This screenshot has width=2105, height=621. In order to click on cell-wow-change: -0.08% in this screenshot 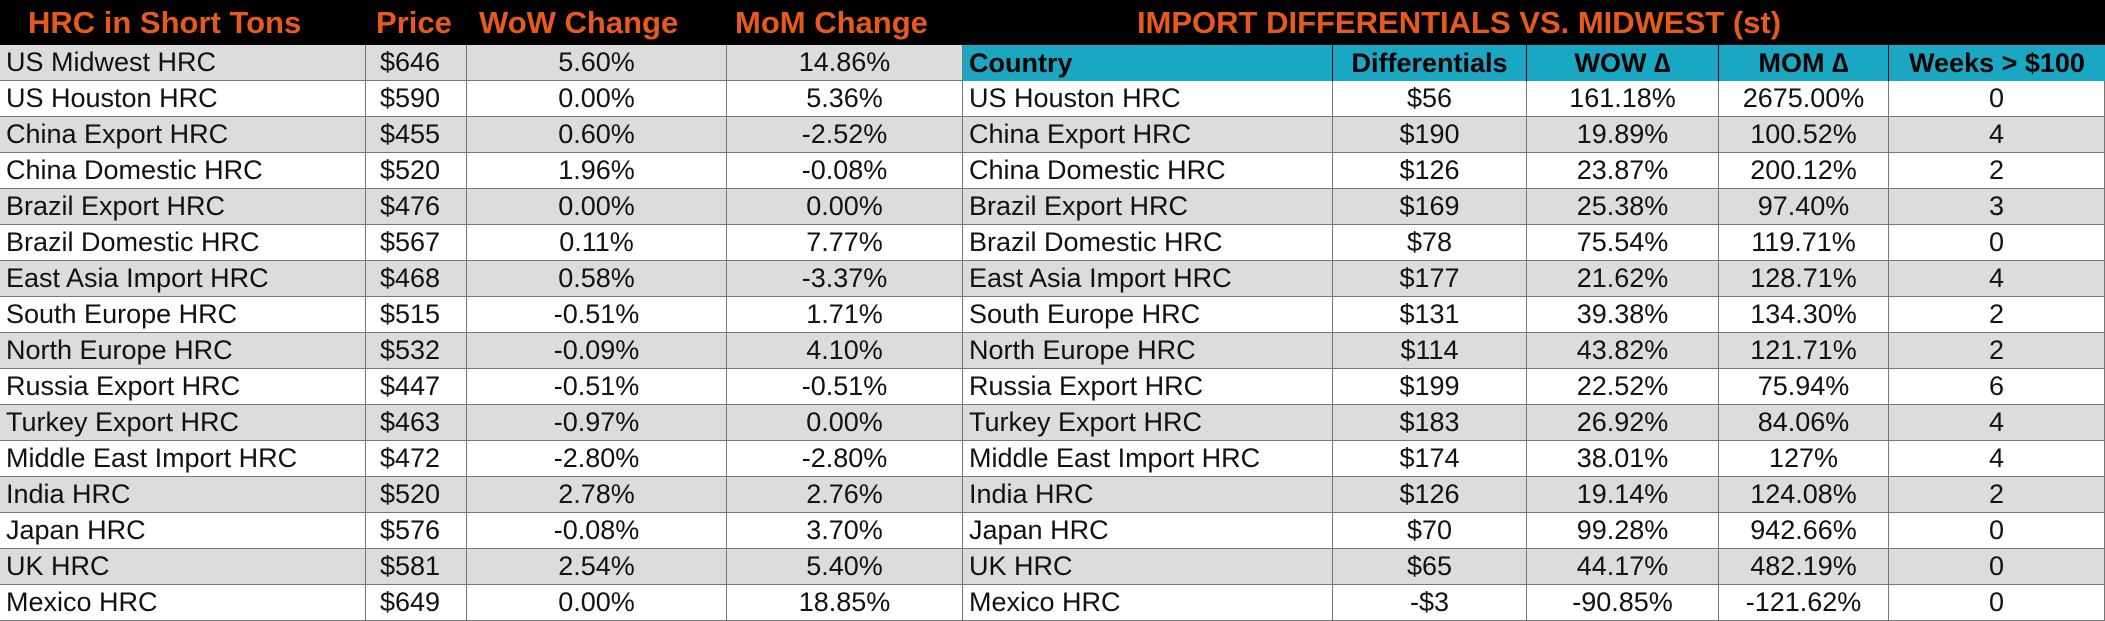, I will do `click(597, 531)`.